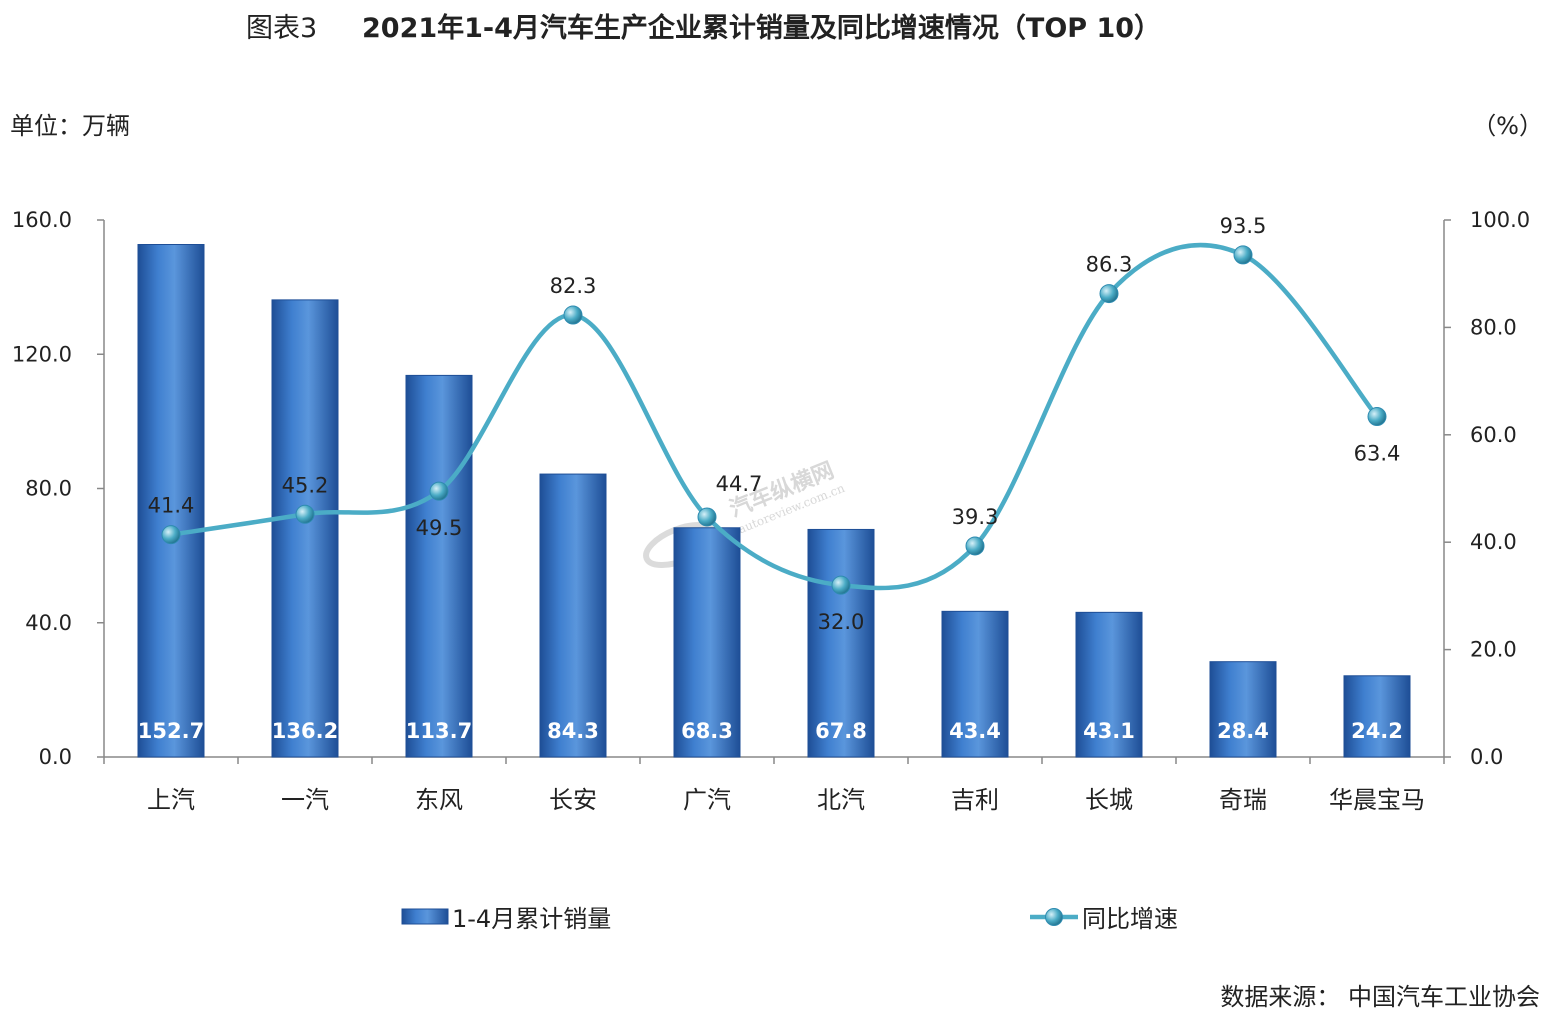 The image size is (1549, 1017). Describe the element at coordinates (1493, 435) in the screenshot. I see `right-tick-label: 60.0` at that location.